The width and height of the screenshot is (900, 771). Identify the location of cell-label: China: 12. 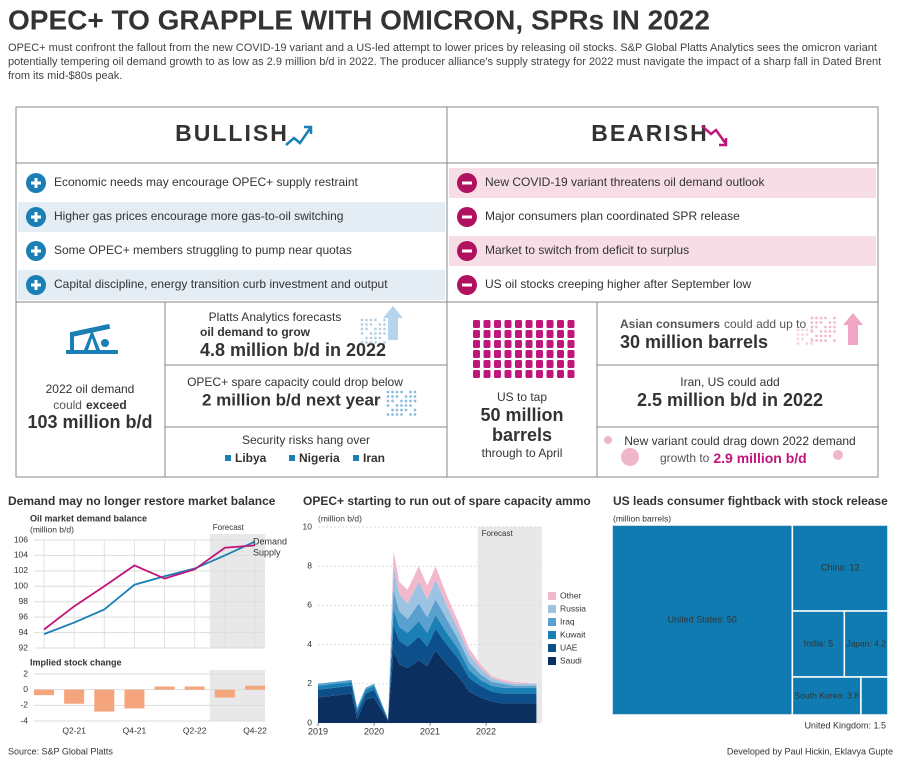
(840, 567).